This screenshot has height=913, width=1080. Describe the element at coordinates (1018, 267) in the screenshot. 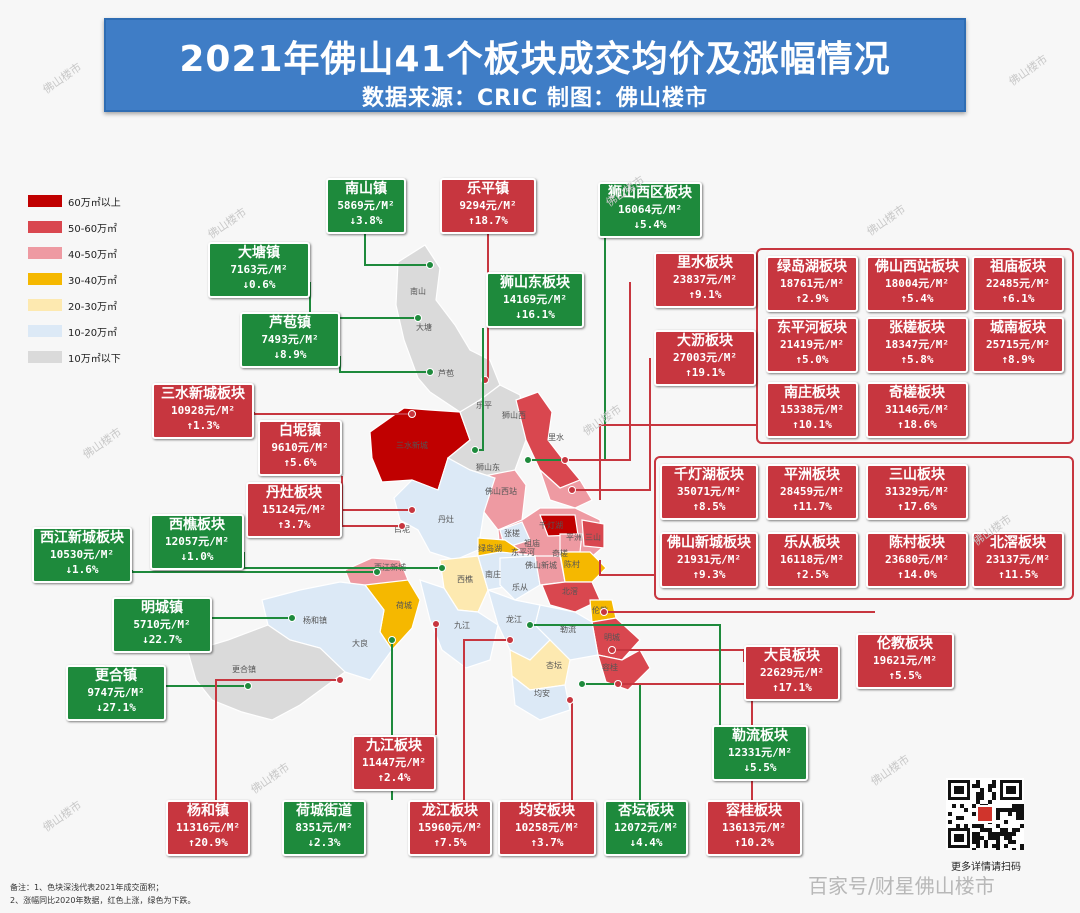

I see `block-name: 祖庙板块` at that location.